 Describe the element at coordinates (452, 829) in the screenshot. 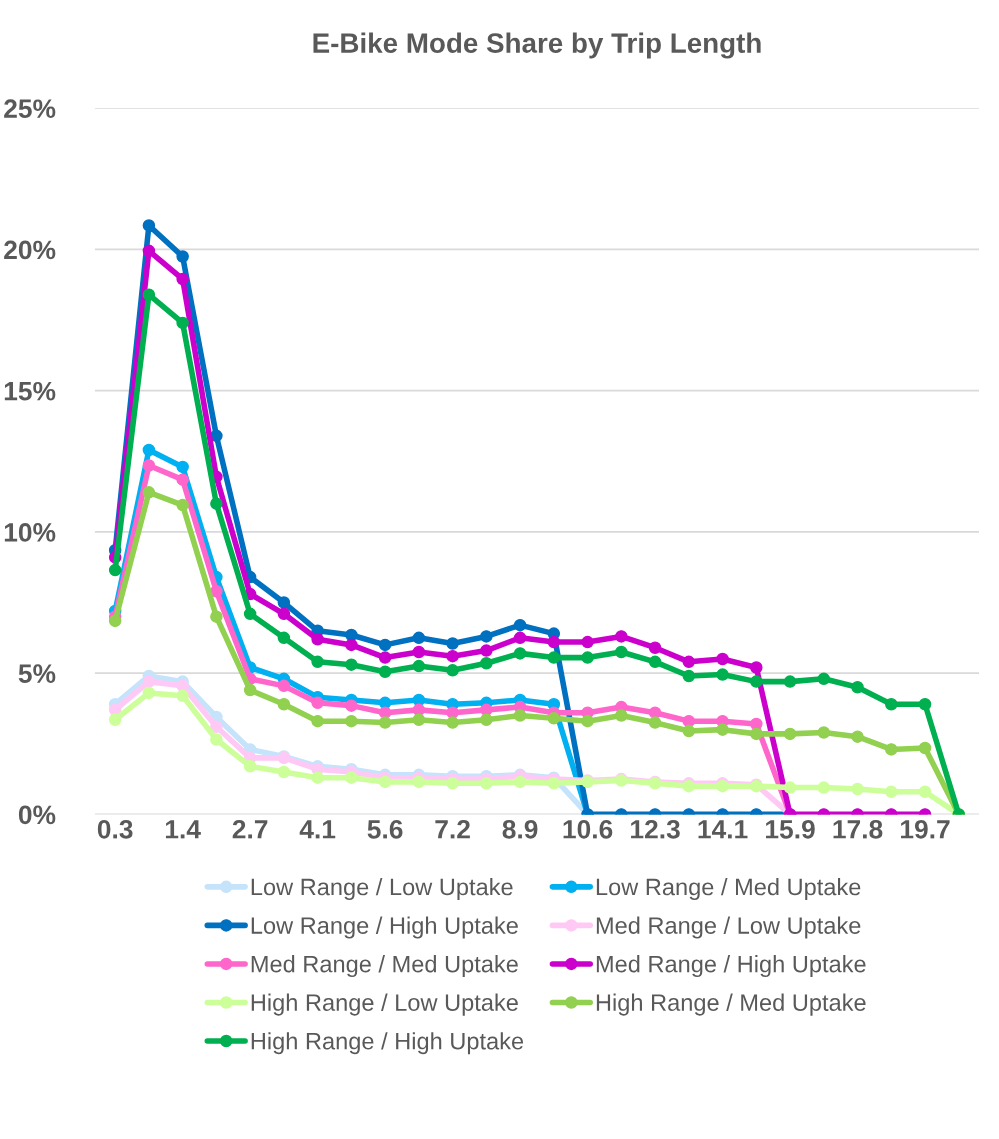

I see `x-tick-label: 7.2` at that location.